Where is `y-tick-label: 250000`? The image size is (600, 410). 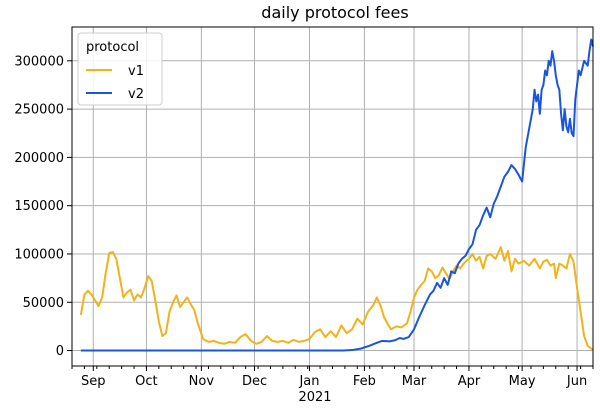 y-tick-label: 250000 is located at coordinates (39, 110).